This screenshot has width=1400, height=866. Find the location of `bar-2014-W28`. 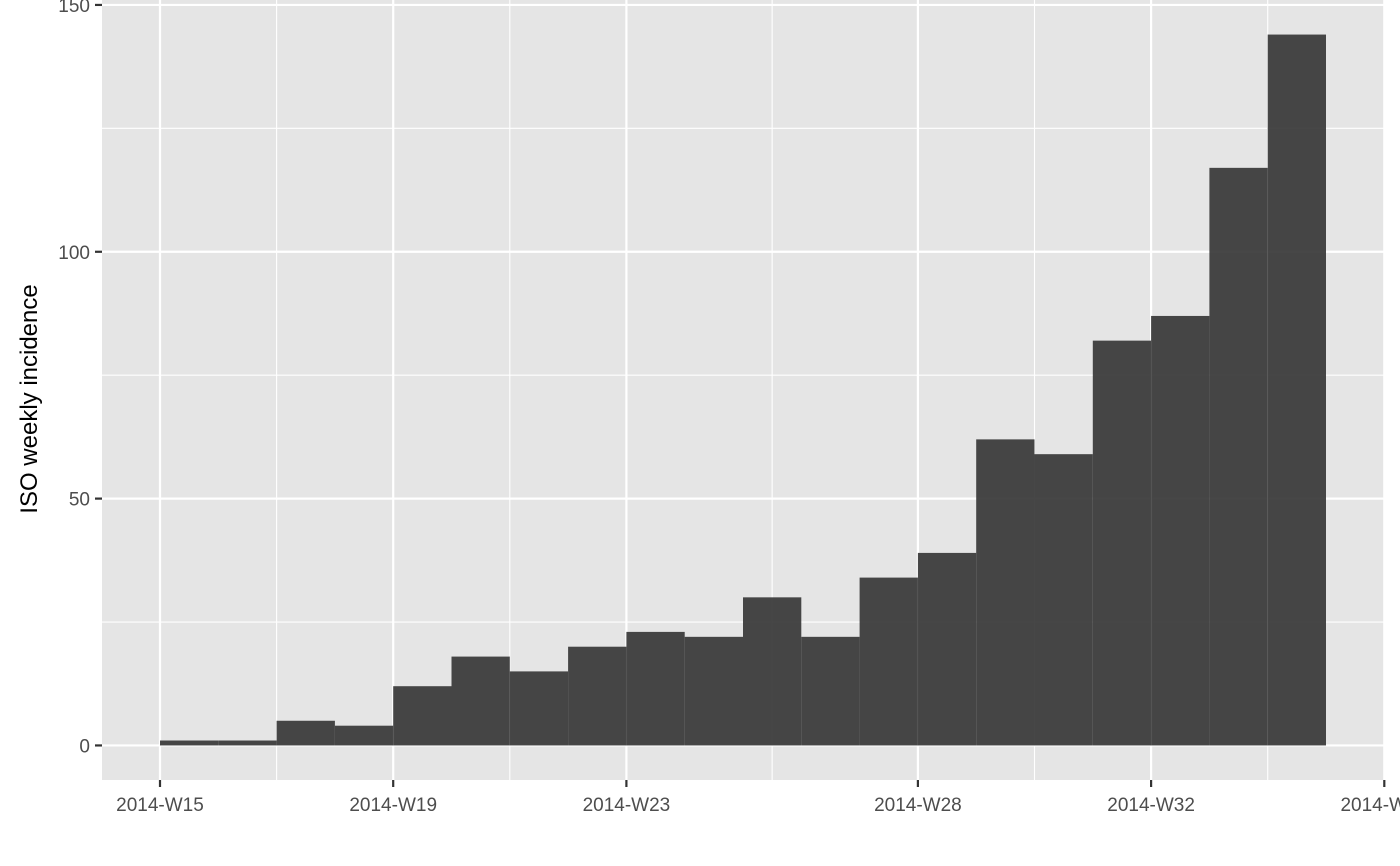

bar-2014-W28 is located at coordinates (947, 649).